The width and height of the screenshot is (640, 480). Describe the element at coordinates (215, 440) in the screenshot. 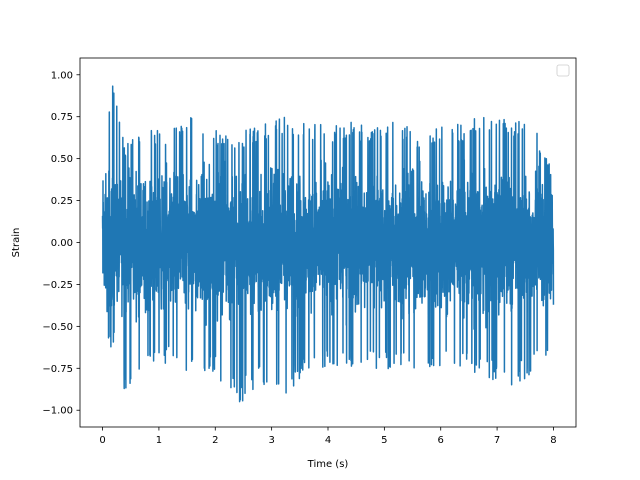

I see `x-tick-label: 2` at that location.